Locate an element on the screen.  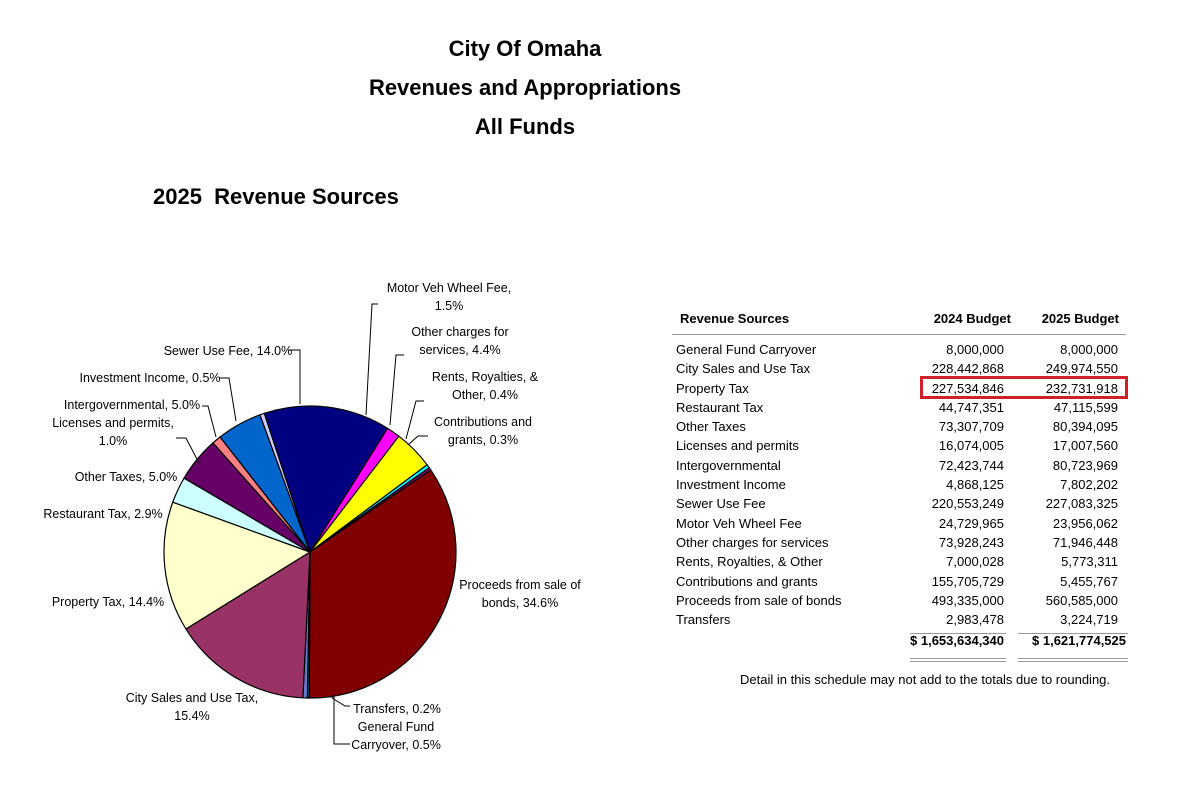
row-name: Proceeds from sale of bonds is located at coordinates (759, 600).